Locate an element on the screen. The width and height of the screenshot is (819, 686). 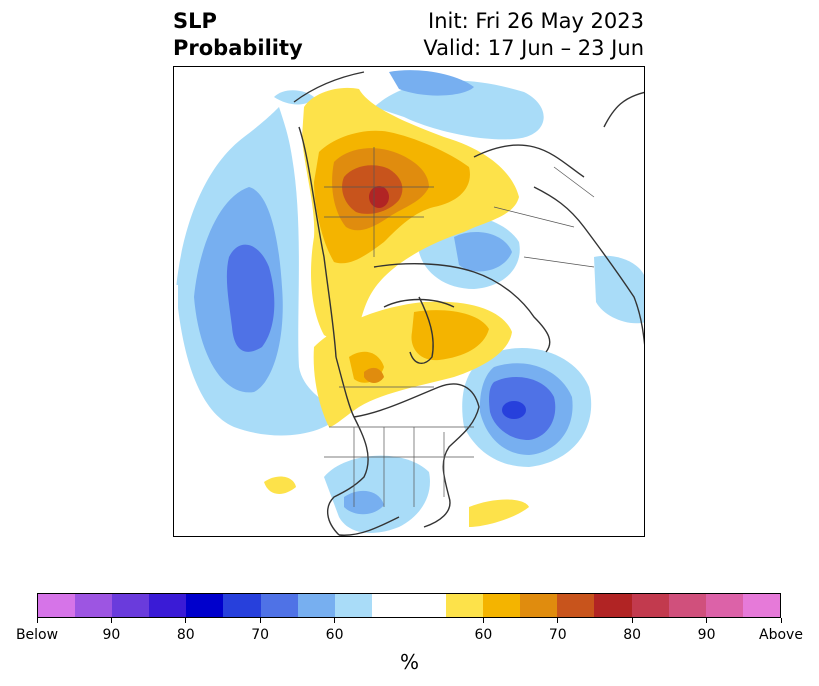
init-date: Init: Fri 26 May 2023 is located at coordinates (536, 21).